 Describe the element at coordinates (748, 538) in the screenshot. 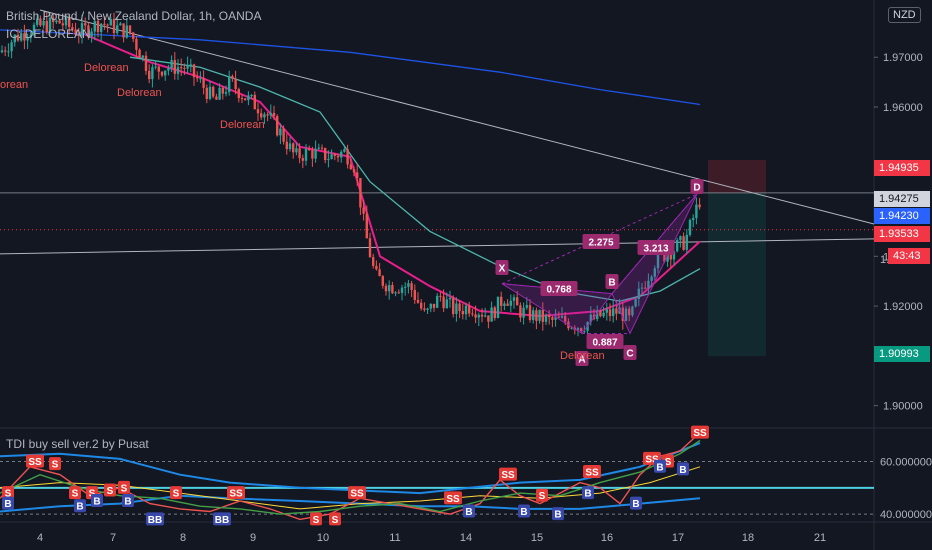

I see `x-tick-label: 18` at that location.